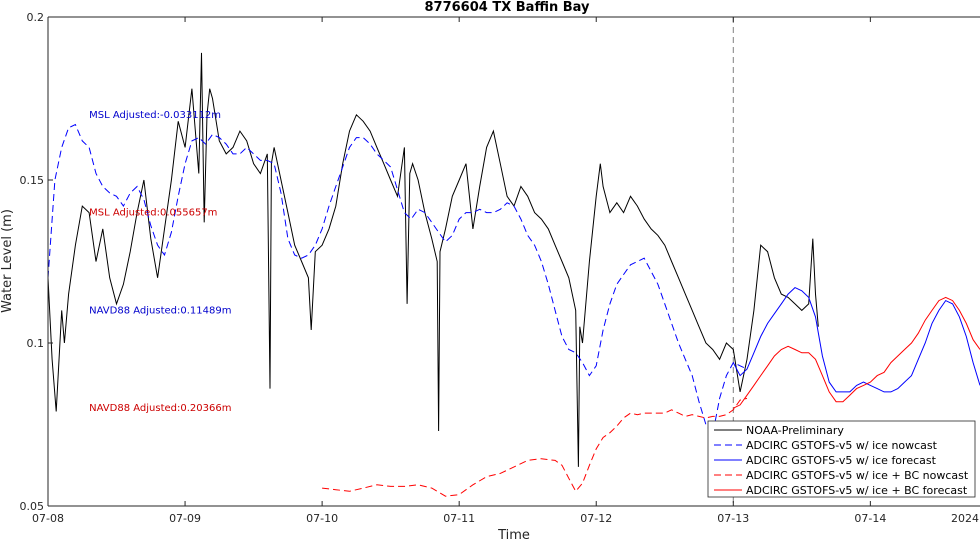  What do you see at coordinates (733, 518) in the screenshot?
I see `x-tick-label: 07-13` at bounding box center [733, 518].